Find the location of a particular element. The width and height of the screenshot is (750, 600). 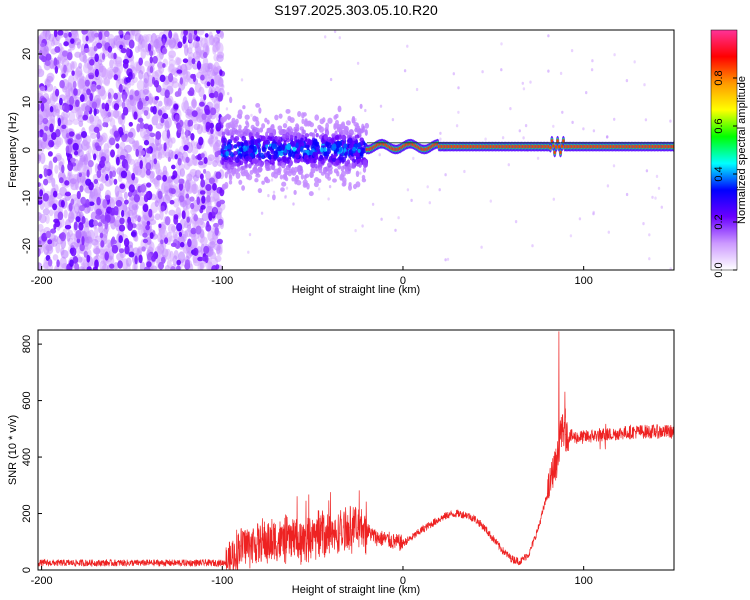

heatmap-cell-2088 is located at coordinates (274, 192).